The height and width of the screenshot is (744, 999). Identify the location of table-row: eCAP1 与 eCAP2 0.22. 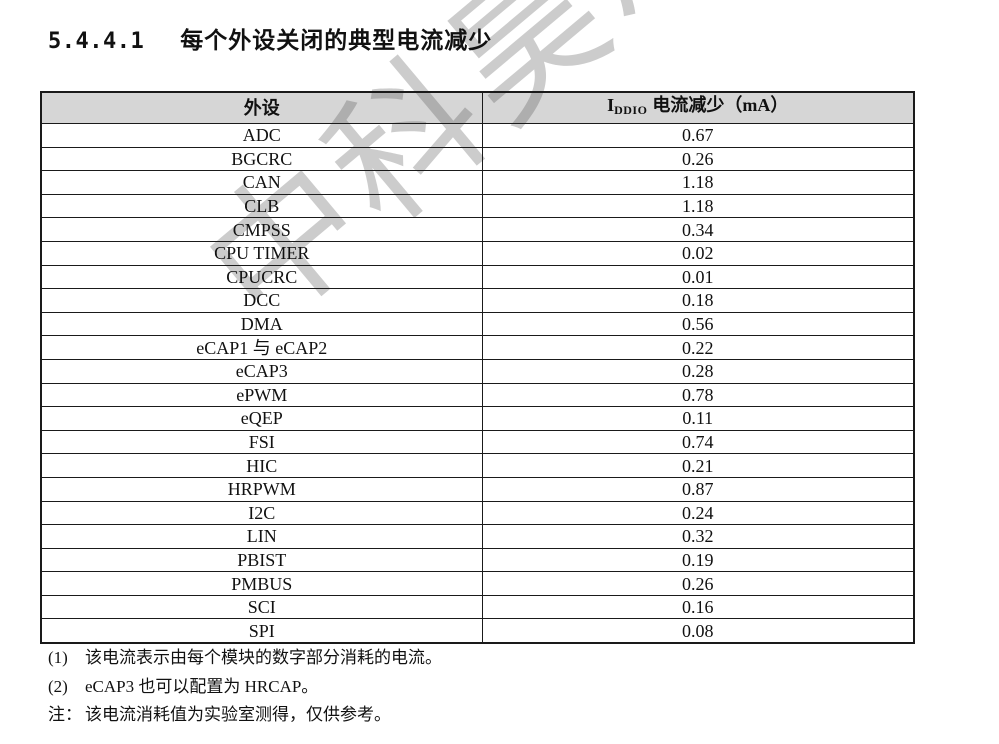
(477, 347).